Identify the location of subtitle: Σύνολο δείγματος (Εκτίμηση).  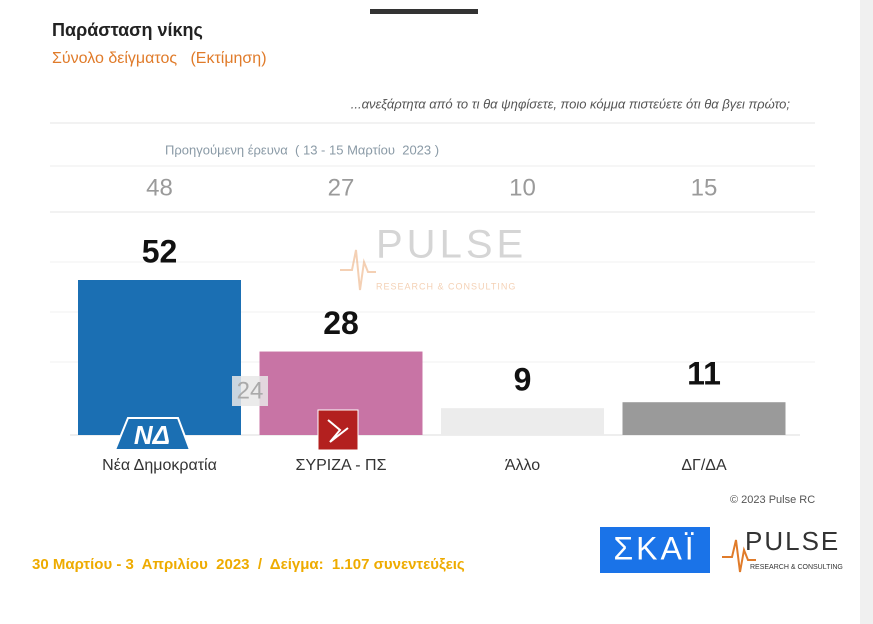
(159, 58).